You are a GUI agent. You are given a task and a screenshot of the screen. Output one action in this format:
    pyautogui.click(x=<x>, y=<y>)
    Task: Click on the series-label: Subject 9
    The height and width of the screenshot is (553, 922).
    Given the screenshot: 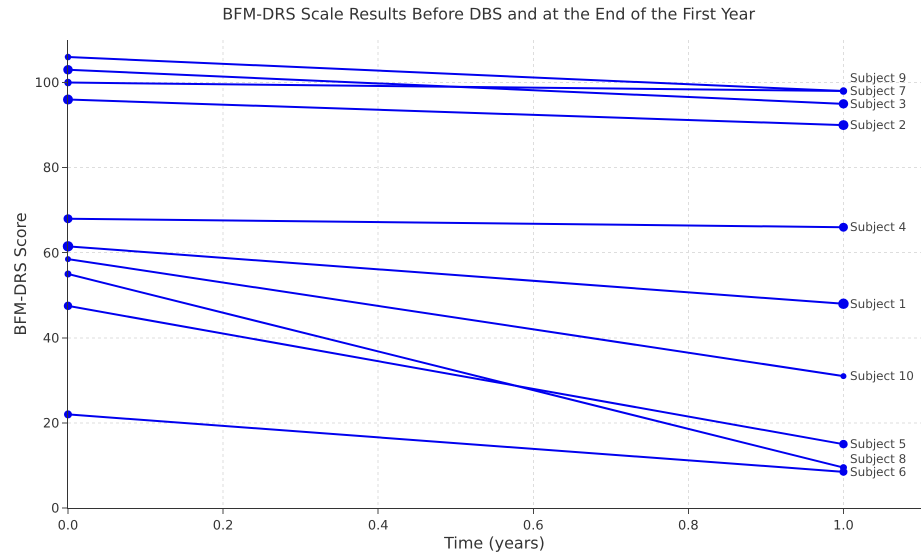 What is the action you would take?
    pyautogui.click(x=878, y=78)
    